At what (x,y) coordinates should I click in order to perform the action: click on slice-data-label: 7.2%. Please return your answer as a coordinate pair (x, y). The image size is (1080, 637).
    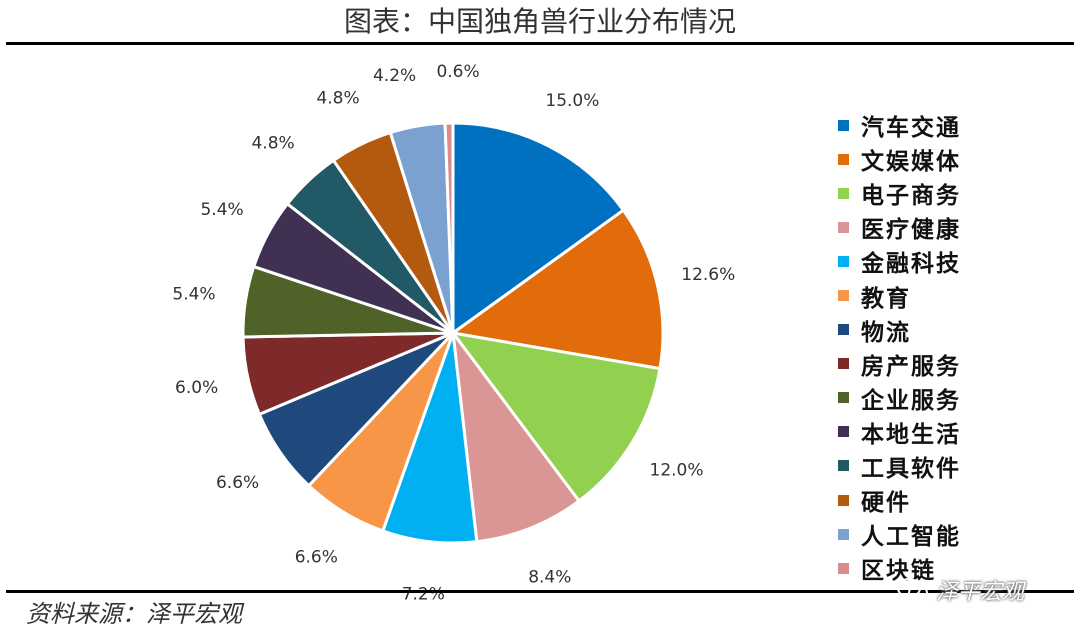
    Looking at the image, I should click on (423, 594).